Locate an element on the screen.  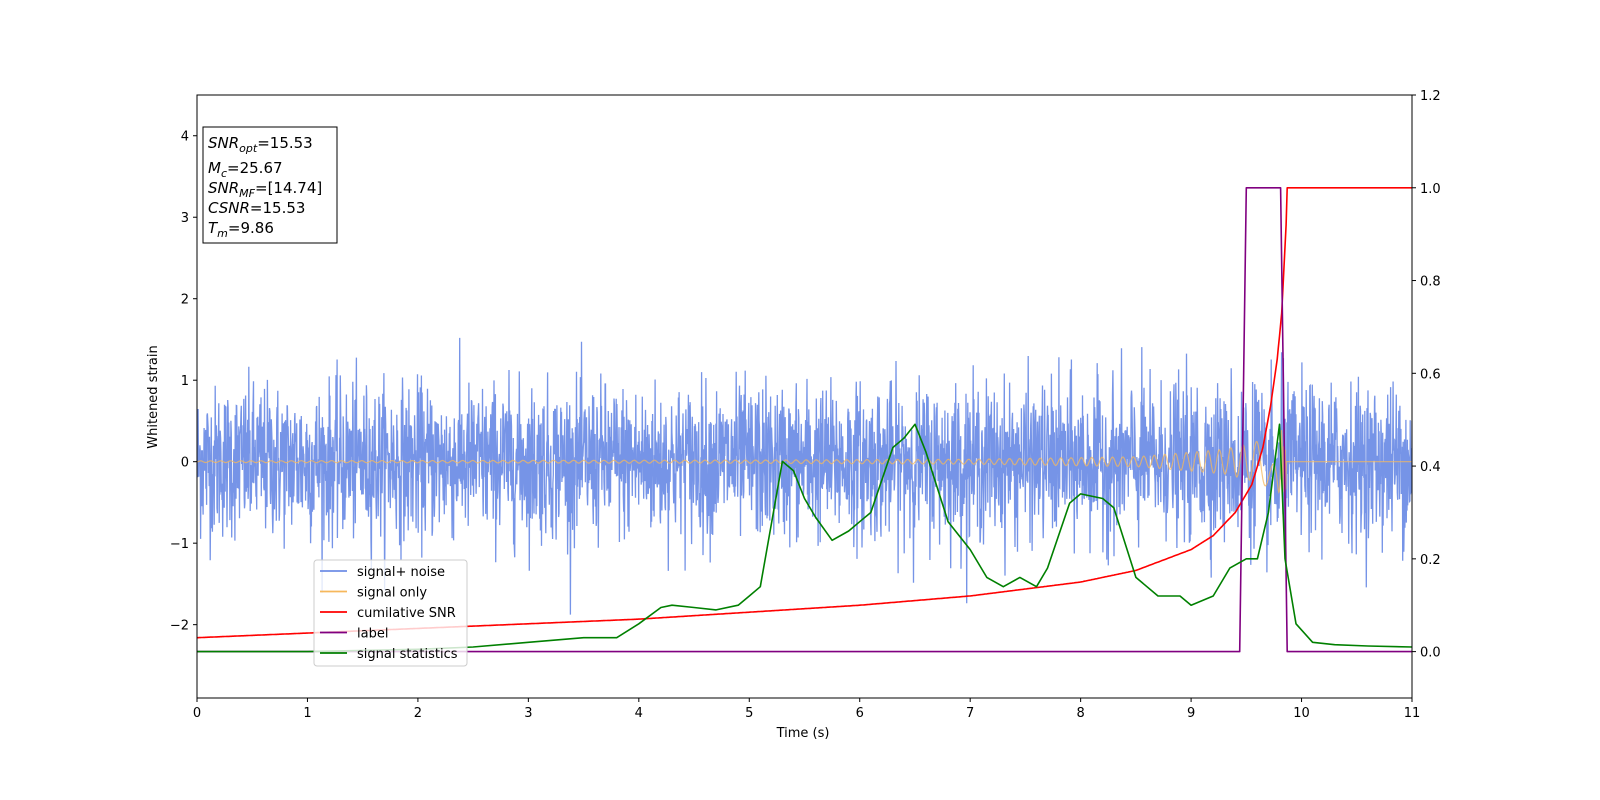
annotation-line: SNRopt=15.53 is located at coordinates (260, 144).